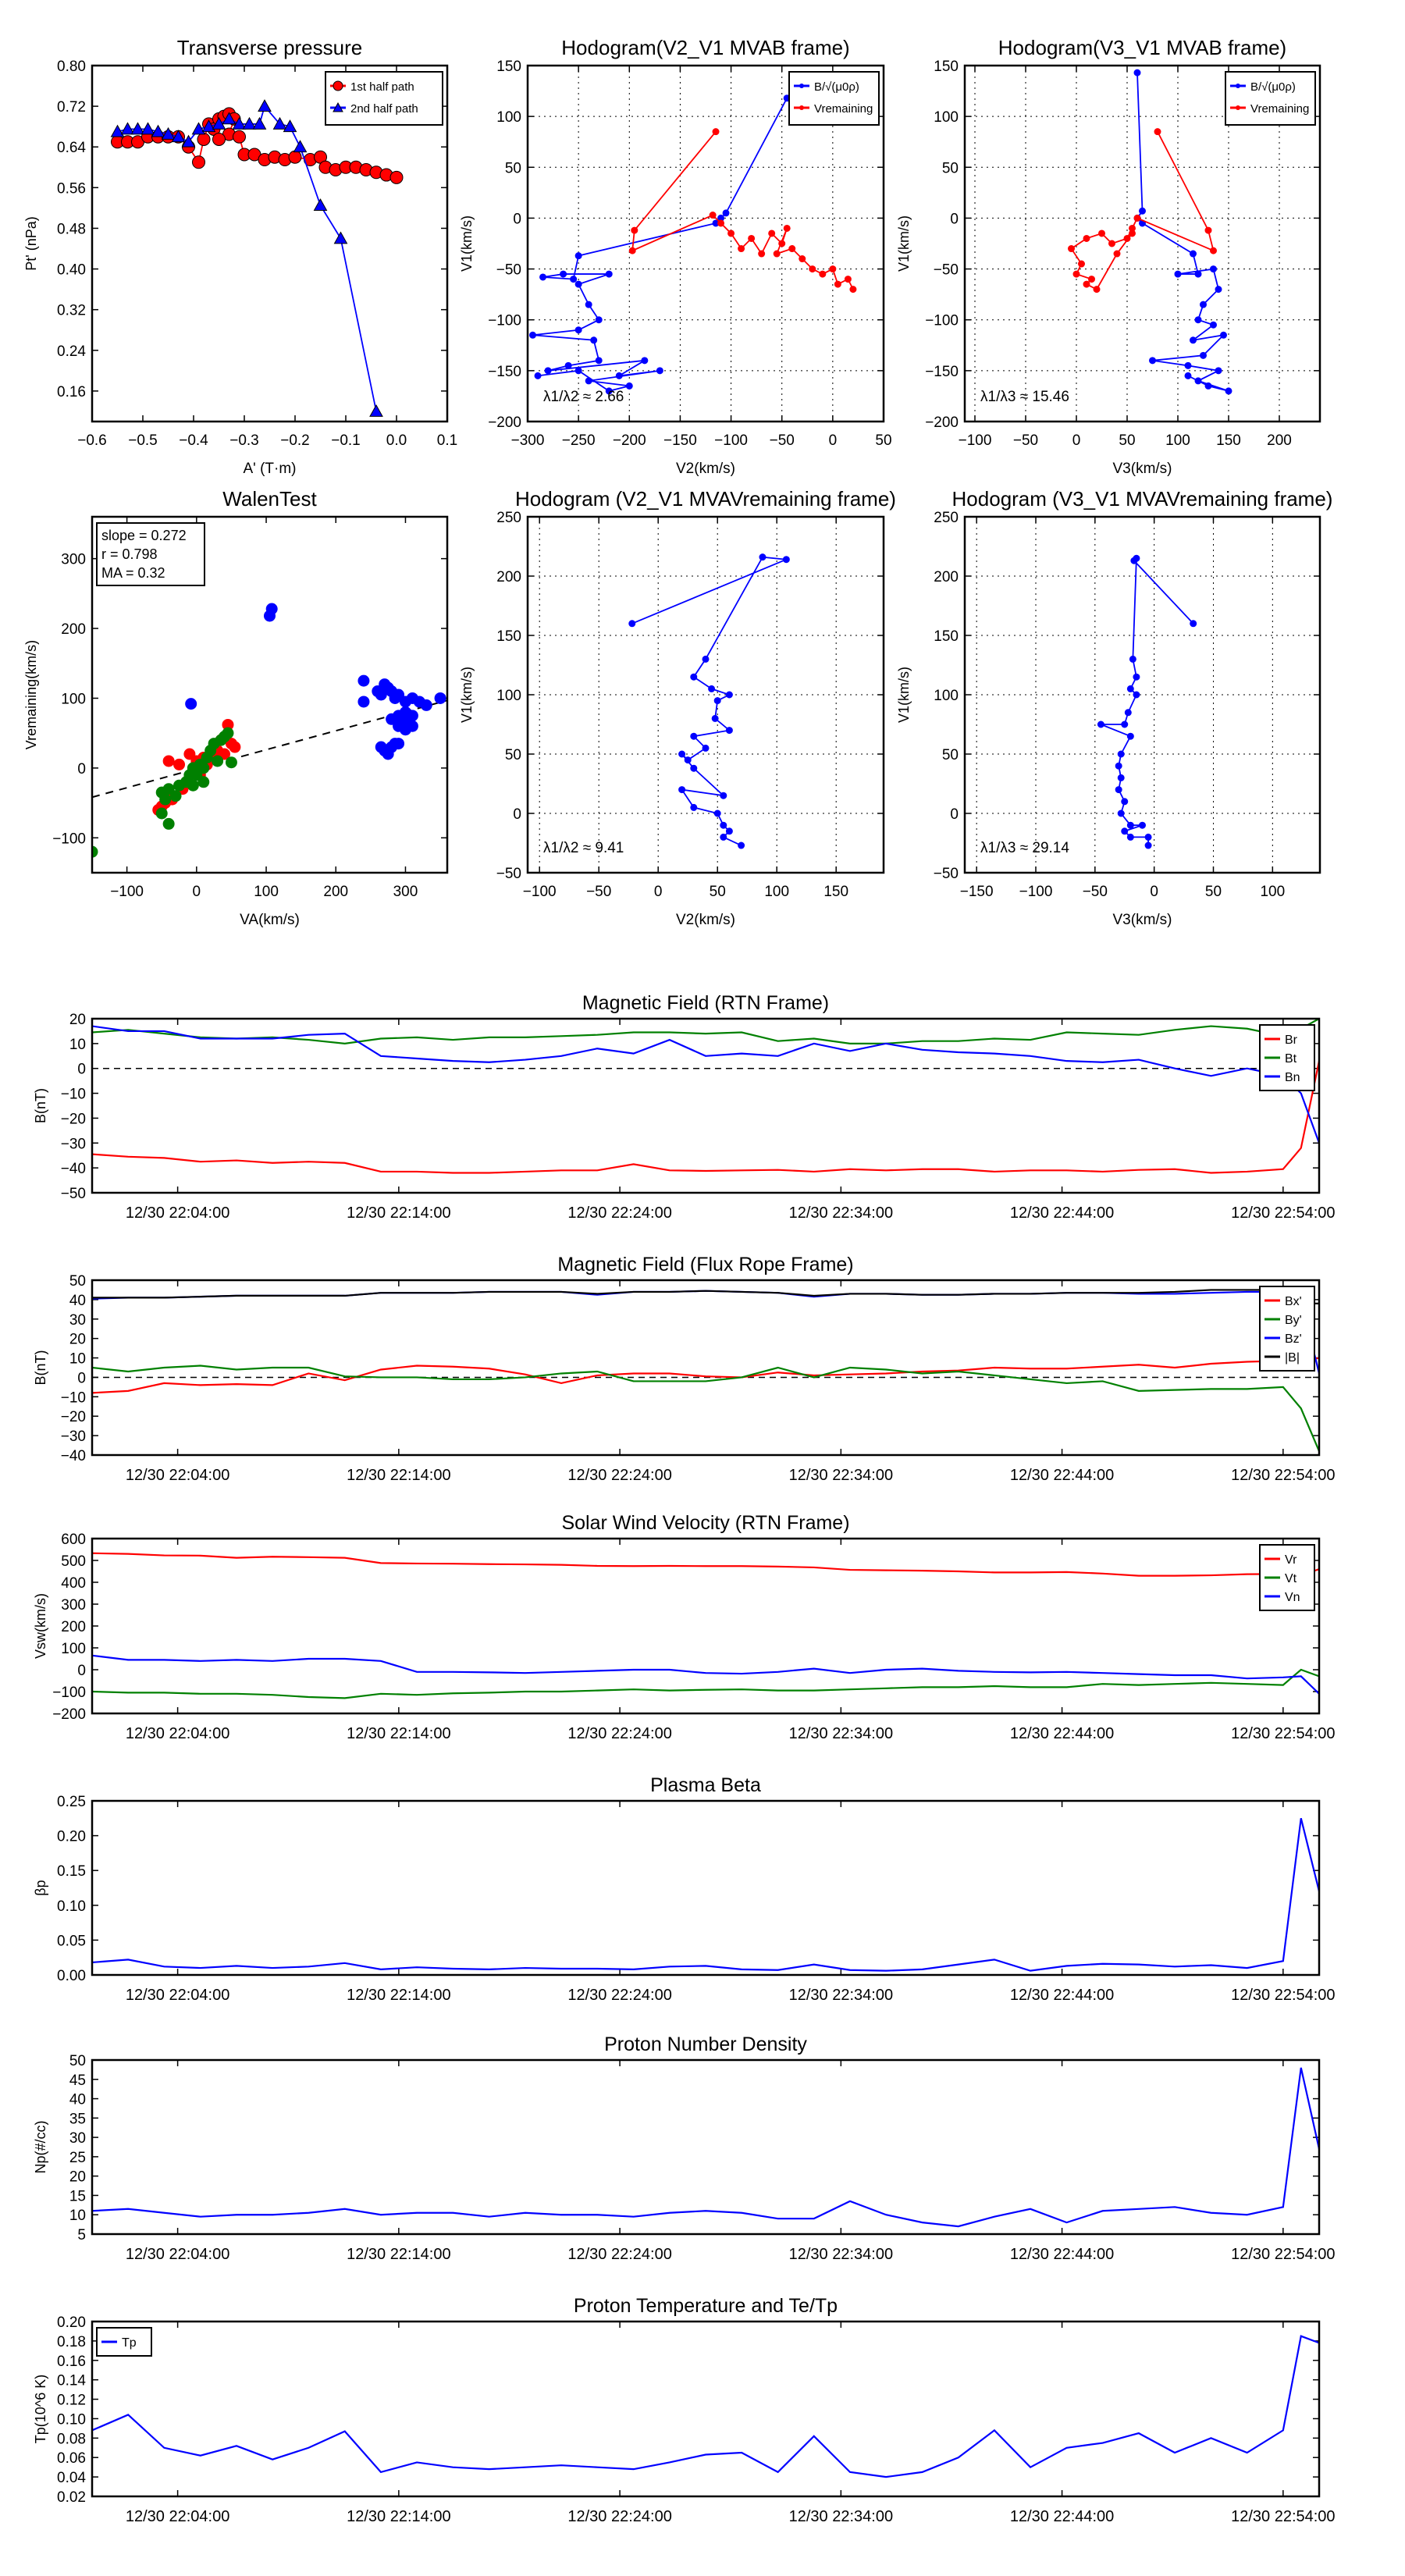 This screenshot has width=1405, height=2576. Describe the element at coordinates (904, 243) in the screenshot. I see `y-axis-label: V1(km/s)` at that location.